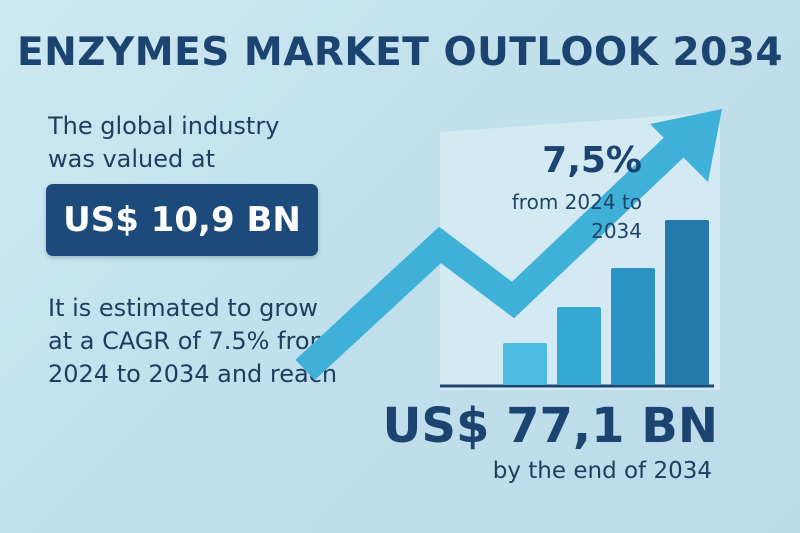  What do you see at coordinates (550, 426) in the screenshot?
I see `end-value: US$ 77,1 BN` at bounding box center [550, 426].